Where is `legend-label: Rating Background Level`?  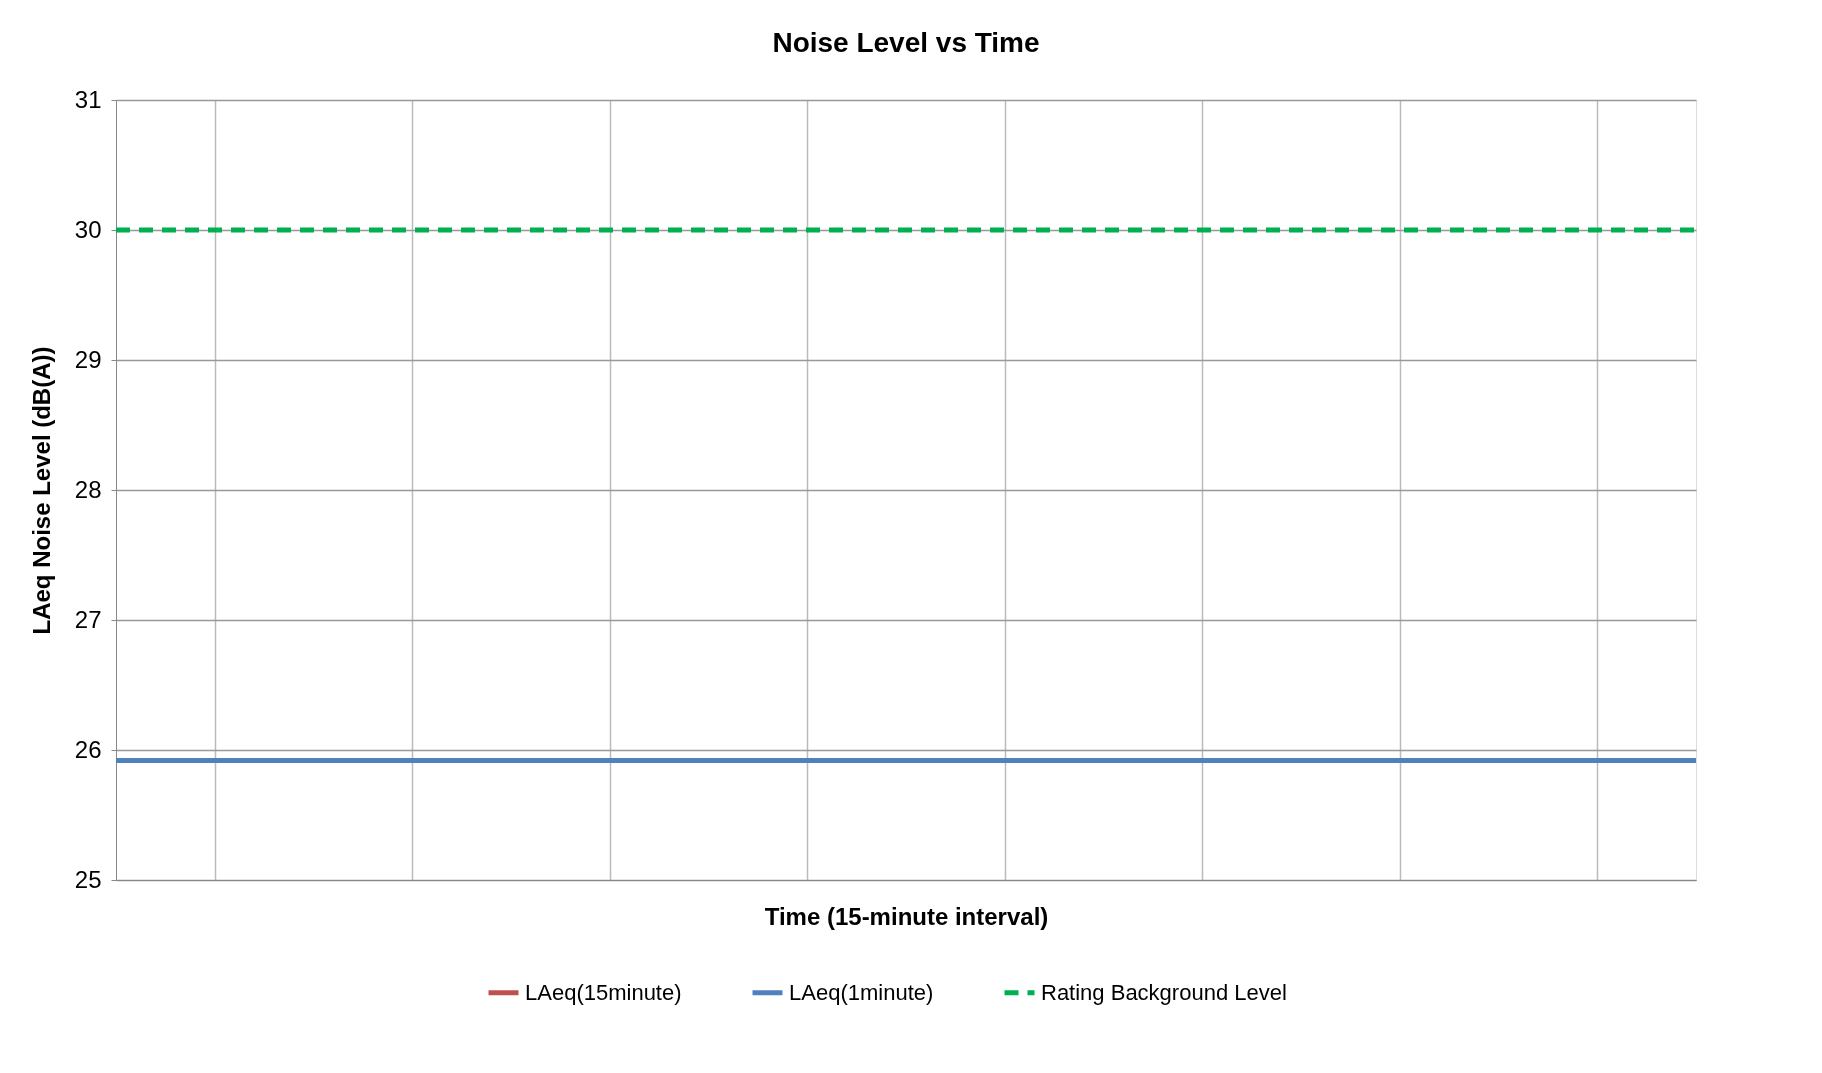 legend-label: Rating Background Level is located at coordinates (1164, 992).